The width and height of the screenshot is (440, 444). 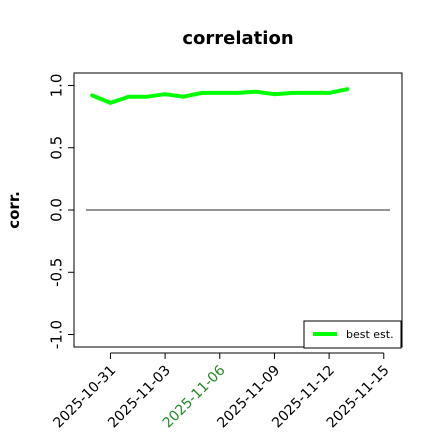 What do you see at coordinates (57, 86) in the screenshot?
I see `y-tick-label: 1.0` at bounding box center [57, 86].